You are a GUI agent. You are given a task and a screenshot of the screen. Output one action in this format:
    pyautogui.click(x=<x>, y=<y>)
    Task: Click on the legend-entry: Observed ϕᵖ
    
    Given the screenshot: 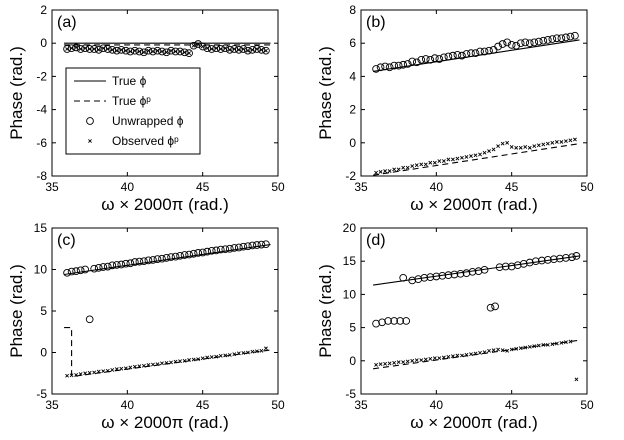 What is the action you would take?
    pyautogui.click(x=145, y=141)
    